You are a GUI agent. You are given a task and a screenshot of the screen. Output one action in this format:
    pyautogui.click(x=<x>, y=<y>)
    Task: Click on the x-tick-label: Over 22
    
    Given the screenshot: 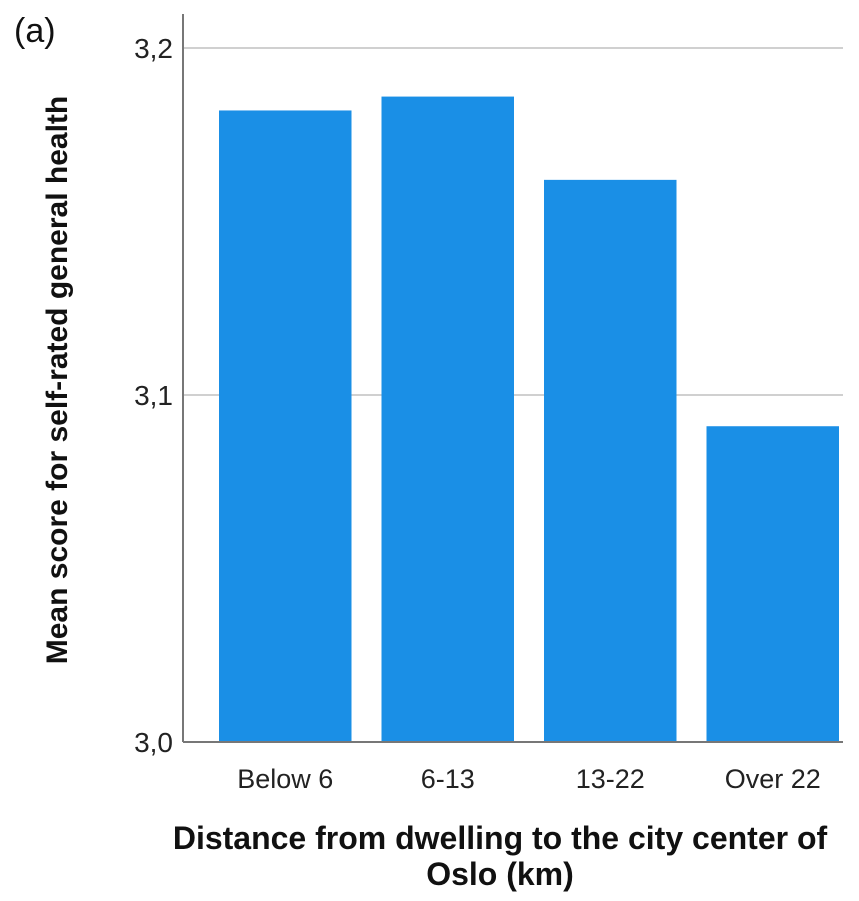 What is the action you would take?
    pyautogui.click(x=773, y=779)
    